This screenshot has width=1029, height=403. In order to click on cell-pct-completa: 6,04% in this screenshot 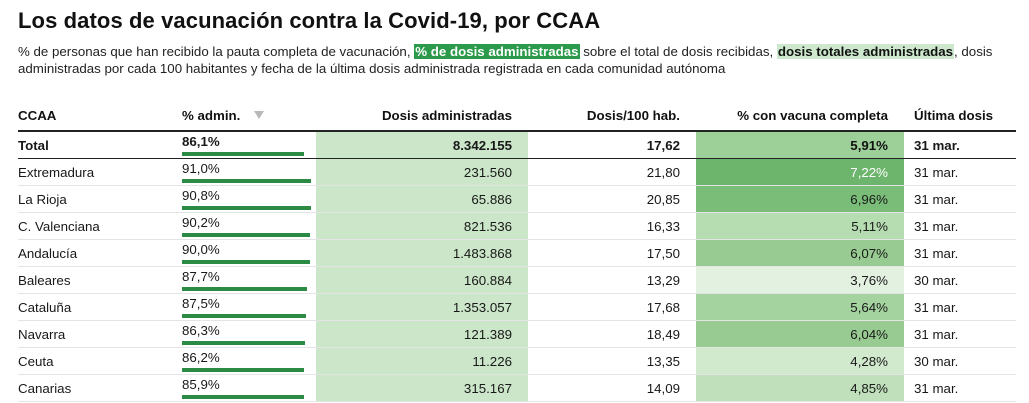, I will do `click(800, 334)`.